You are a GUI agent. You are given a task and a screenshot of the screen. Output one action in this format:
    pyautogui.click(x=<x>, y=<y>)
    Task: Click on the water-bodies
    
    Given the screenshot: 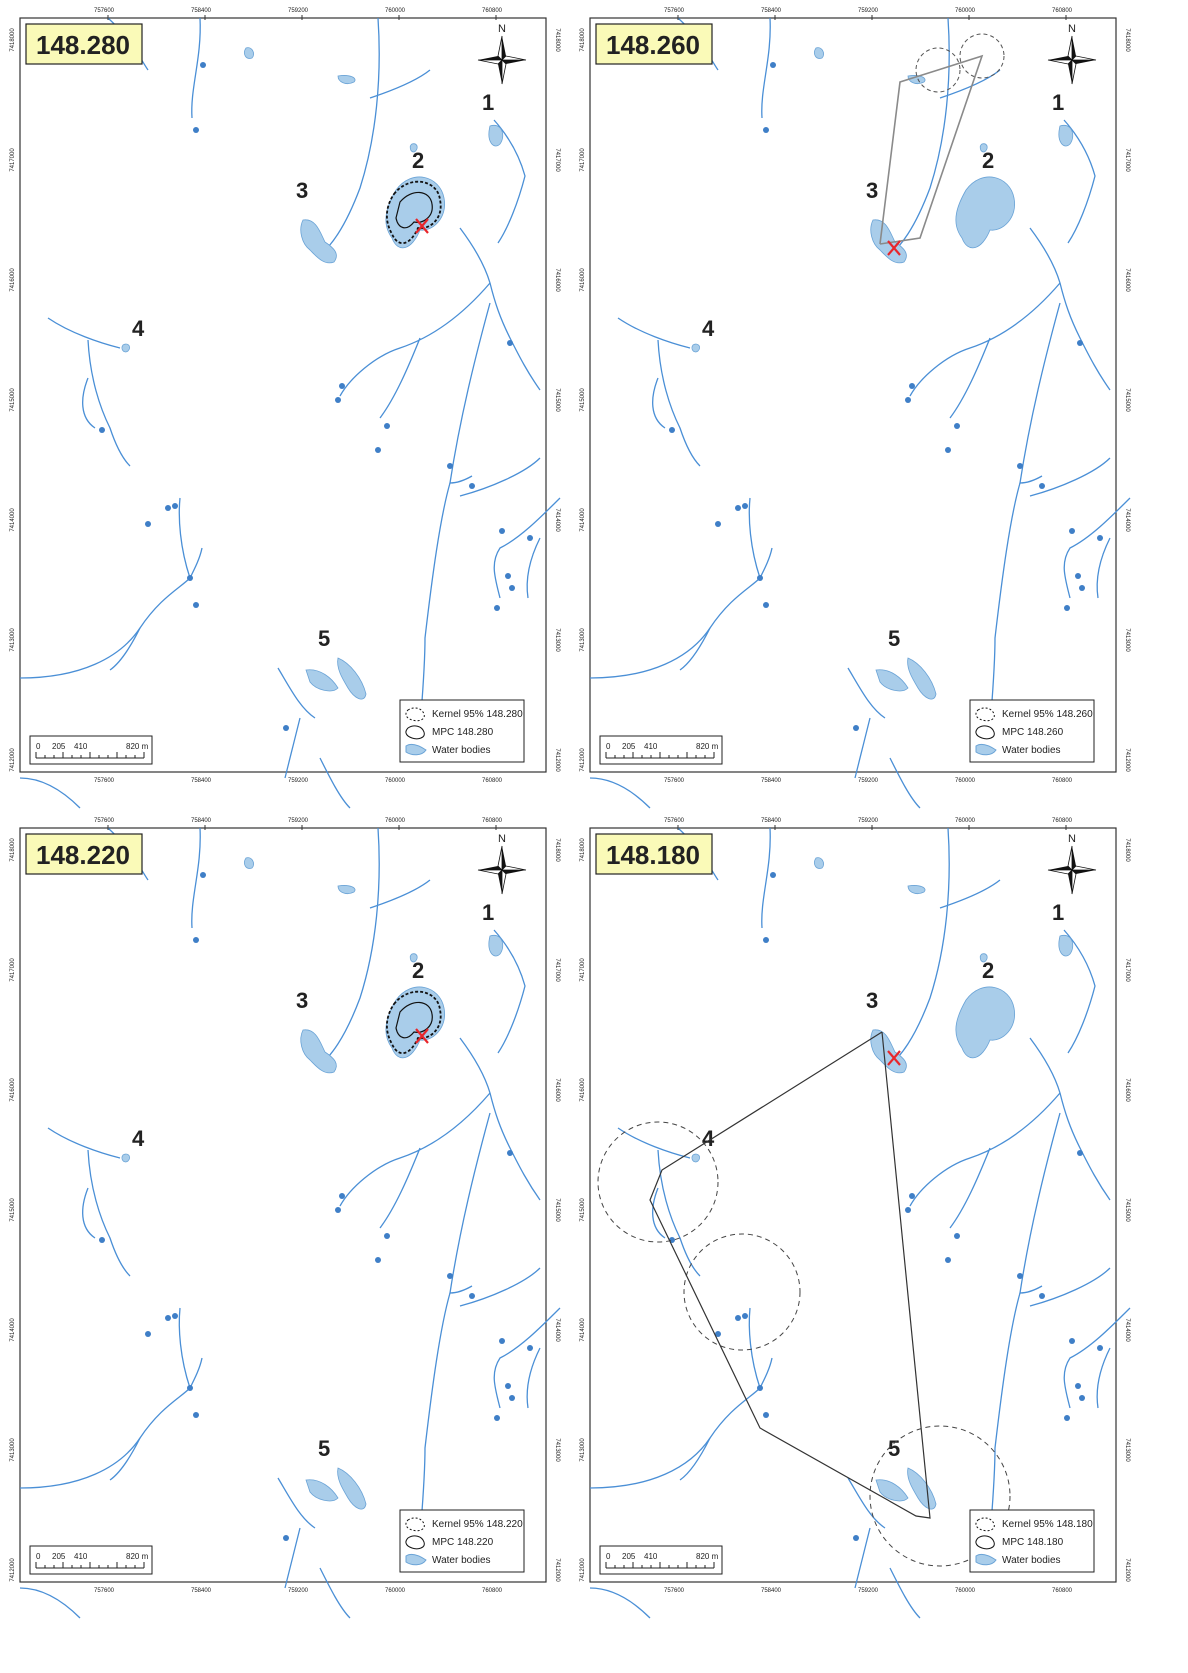 What is the action you would take?
    pyautogui.click(x=886, y=1199)
    